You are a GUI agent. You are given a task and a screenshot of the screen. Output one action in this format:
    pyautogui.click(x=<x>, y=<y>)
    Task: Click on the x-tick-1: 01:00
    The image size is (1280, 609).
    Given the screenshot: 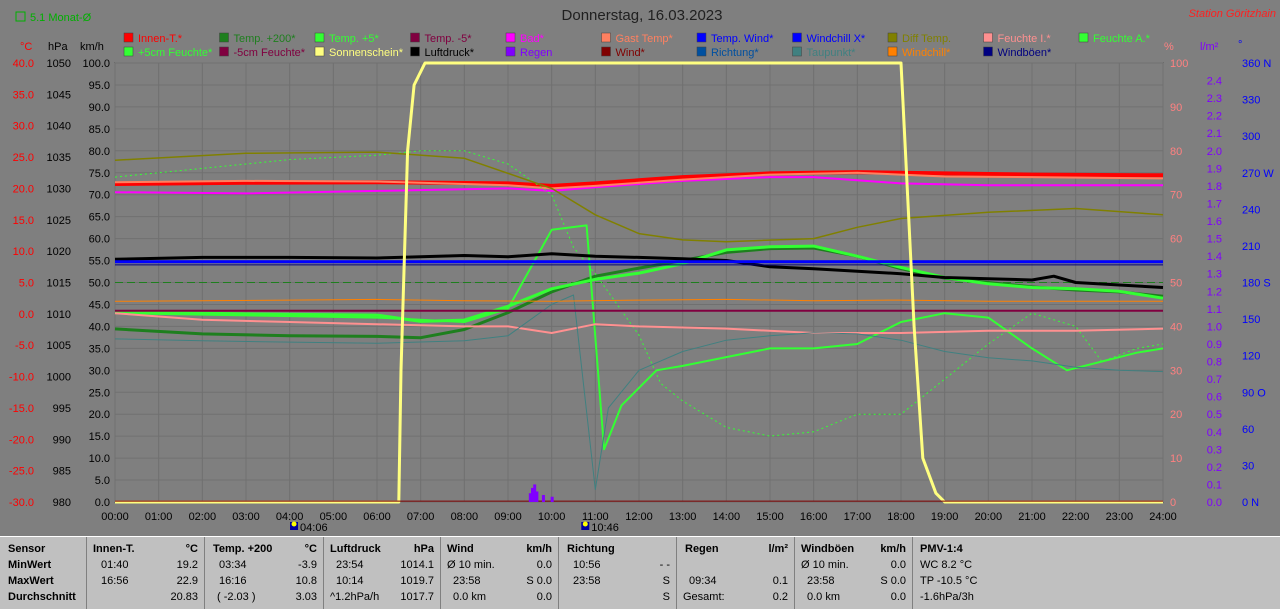 What is the action you would take?
    pyautogui.click(x=159, y=517)
    